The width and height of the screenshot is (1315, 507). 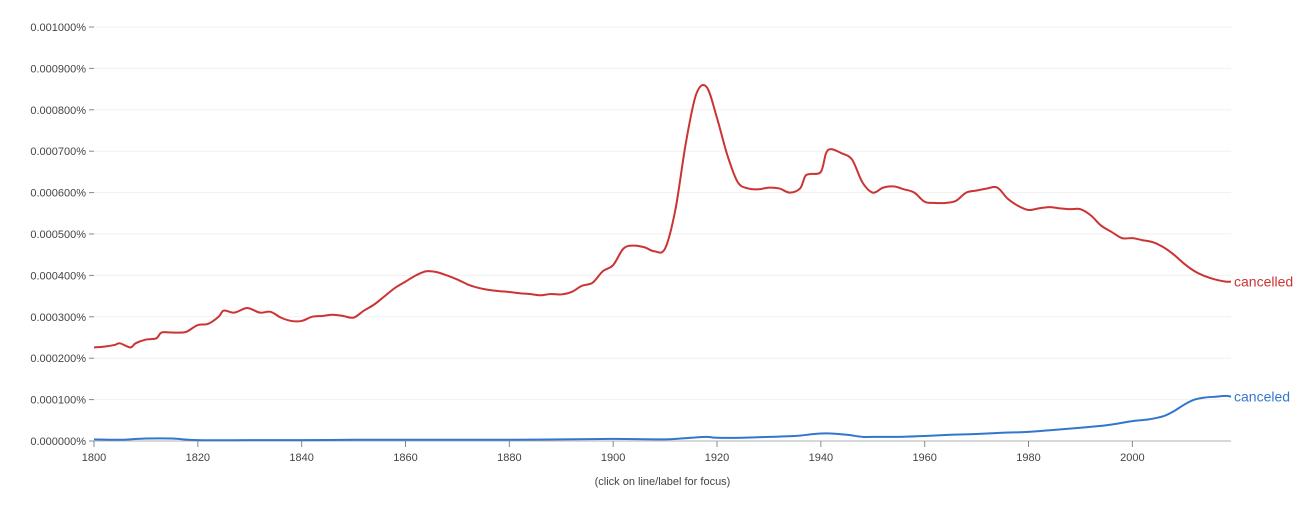 I want to click on x-tick-label: 1940, so click(x=821, y=458).